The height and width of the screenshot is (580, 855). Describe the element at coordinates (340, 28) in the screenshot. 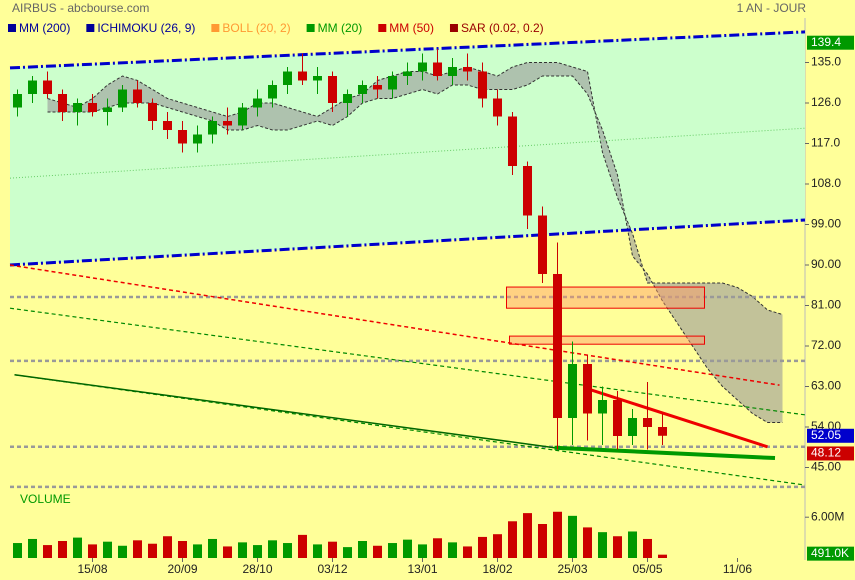

I see `legend-label: MM (20)` at that location.